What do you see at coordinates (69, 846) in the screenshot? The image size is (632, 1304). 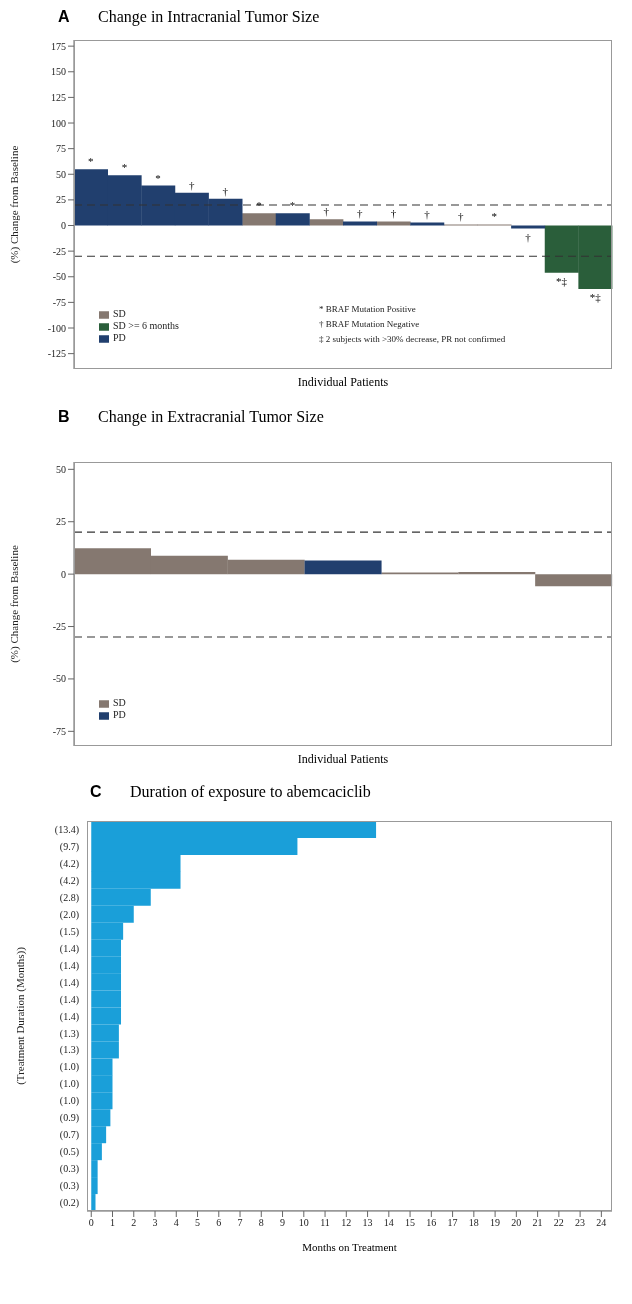 I see `y-tick-label: (9.7)` at bounding box center [69, 846].